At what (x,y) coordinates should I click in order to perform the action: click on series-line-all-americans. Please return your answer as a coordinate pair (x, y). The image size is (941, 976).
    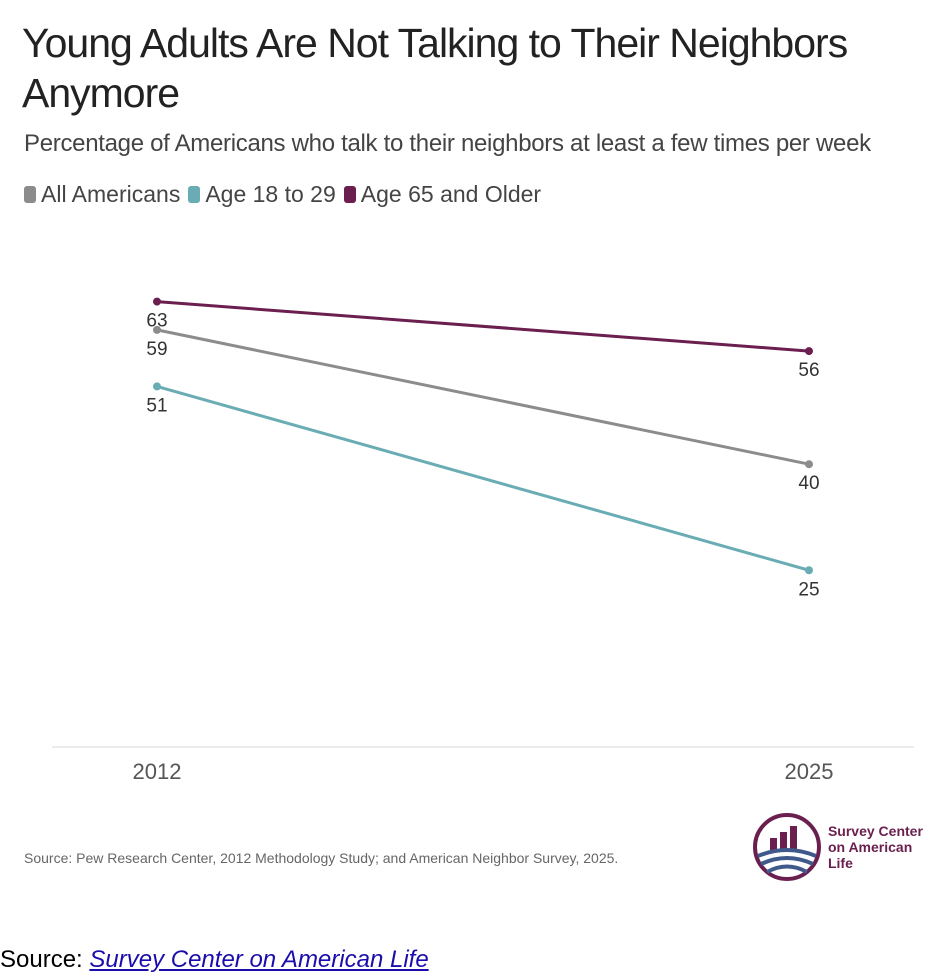
    Looking at the image, I should click on (483, 397).